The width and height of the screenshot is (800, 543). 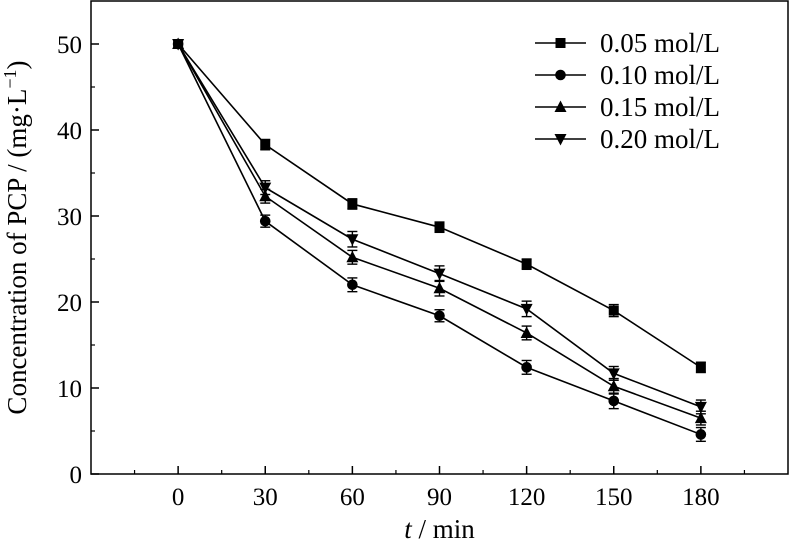 What do you see at coordinates (69, 303) in the screenshot?
I see `y-tick-label: 20` at bounding box center [69, 303].